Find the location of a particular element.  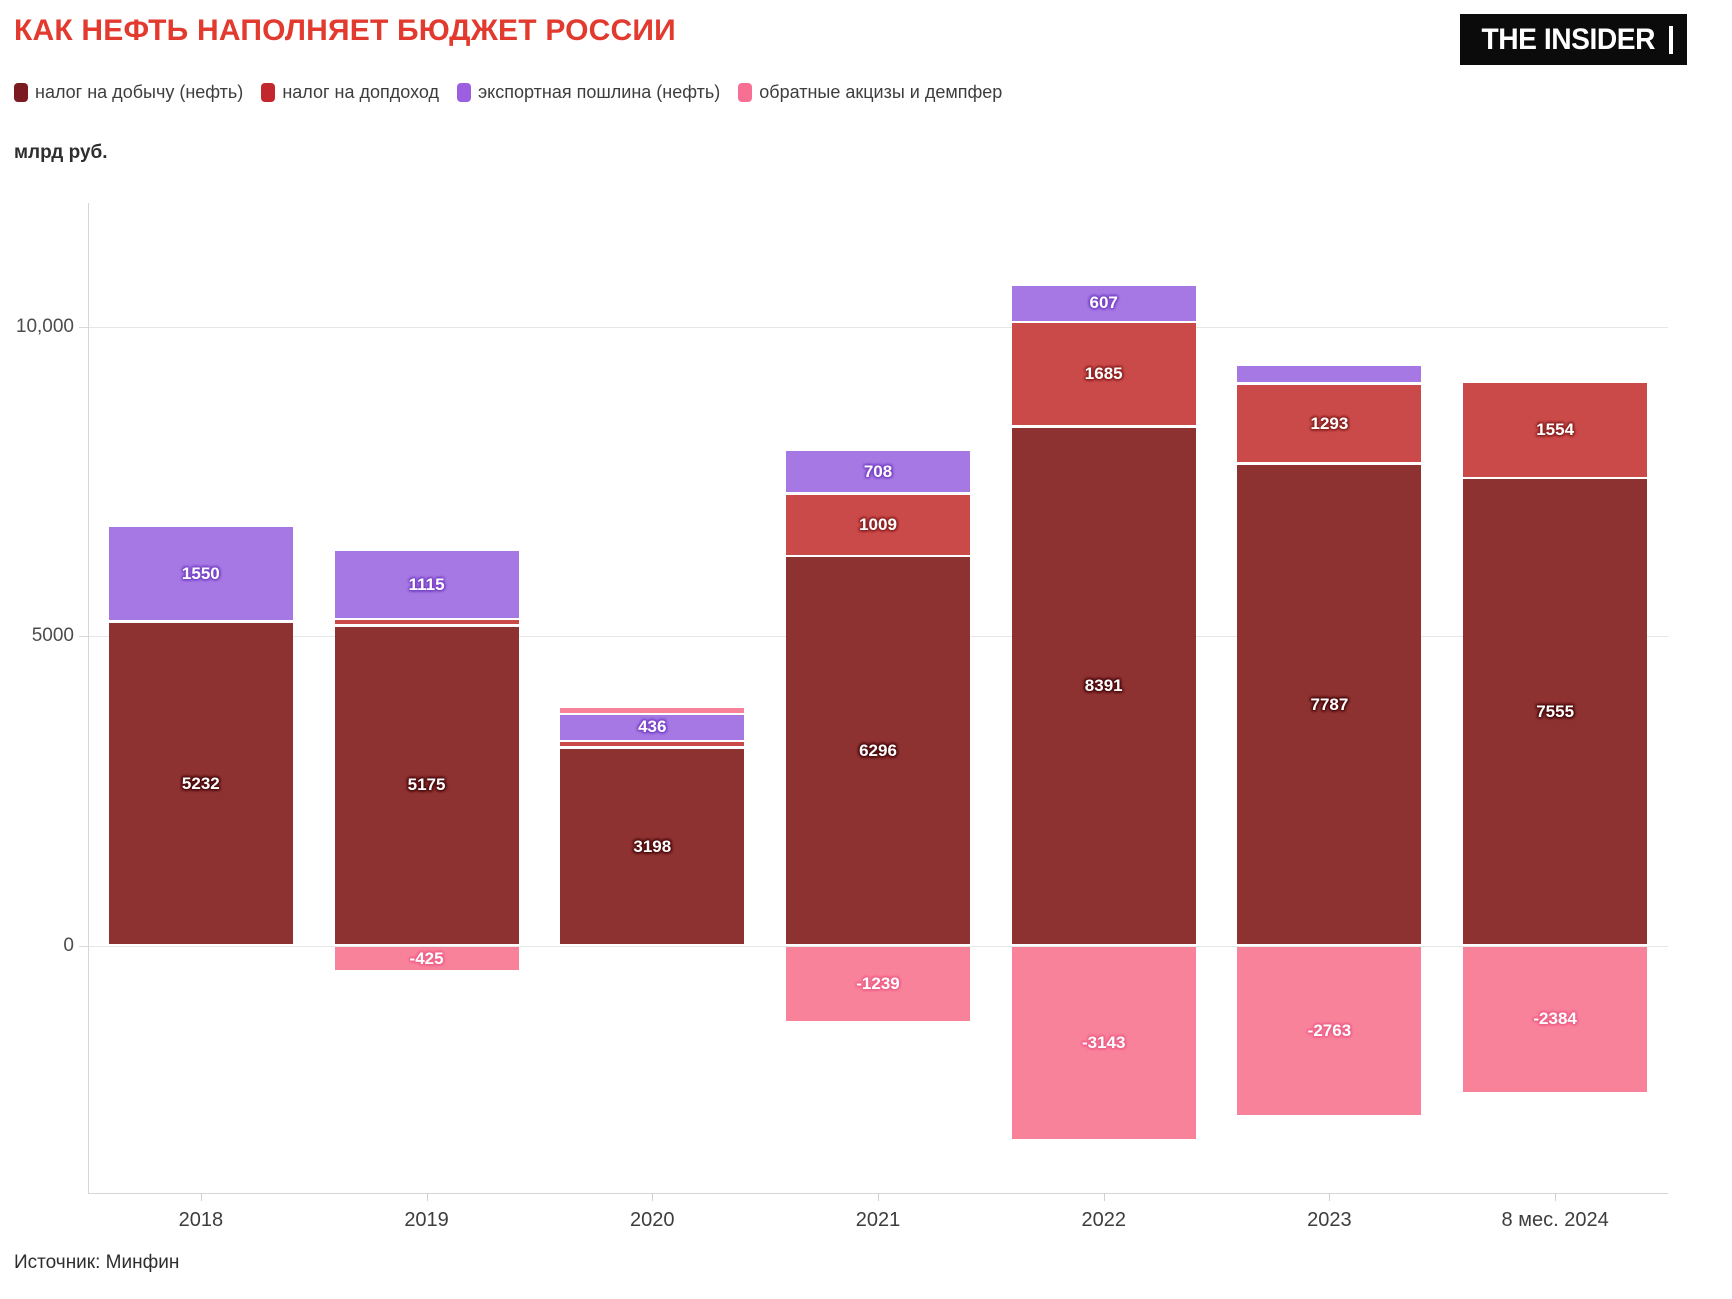

bar-value-label: 1550 is located at coordinates (200, 573).